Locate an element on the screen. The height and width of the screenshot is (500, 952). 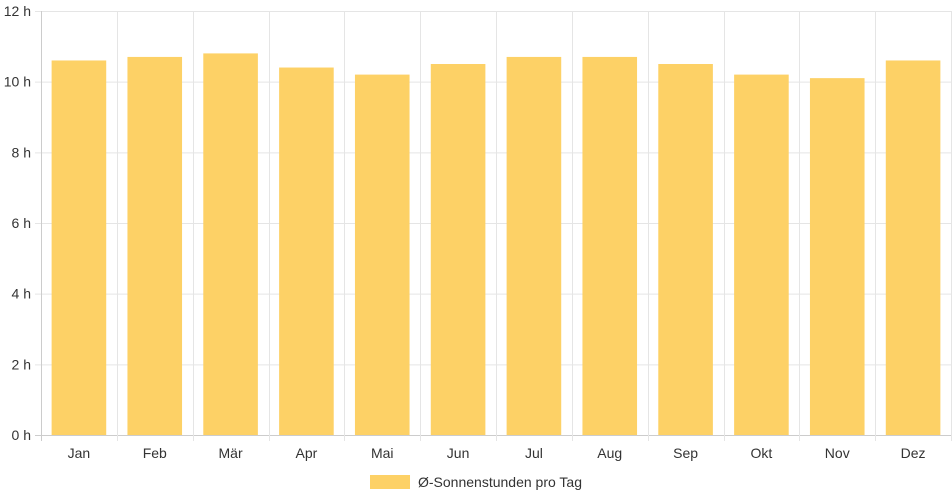
legend-swatch is located at coordinates (390, 482).